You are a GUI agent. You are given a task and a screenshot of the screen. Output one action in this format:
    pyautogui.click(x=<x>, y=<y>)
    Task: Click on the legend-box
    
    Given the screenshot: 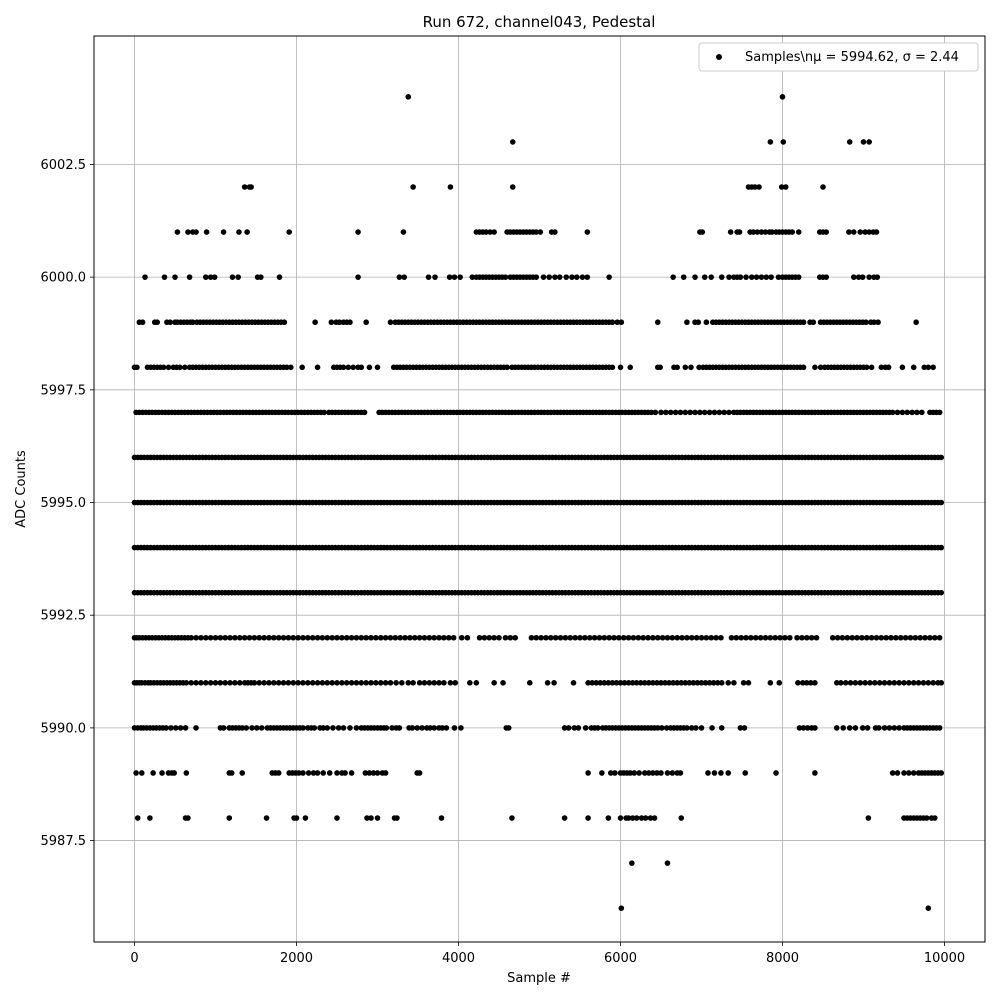 What is the action you would take?
    pyautogui.click(x=838, y=57)
    